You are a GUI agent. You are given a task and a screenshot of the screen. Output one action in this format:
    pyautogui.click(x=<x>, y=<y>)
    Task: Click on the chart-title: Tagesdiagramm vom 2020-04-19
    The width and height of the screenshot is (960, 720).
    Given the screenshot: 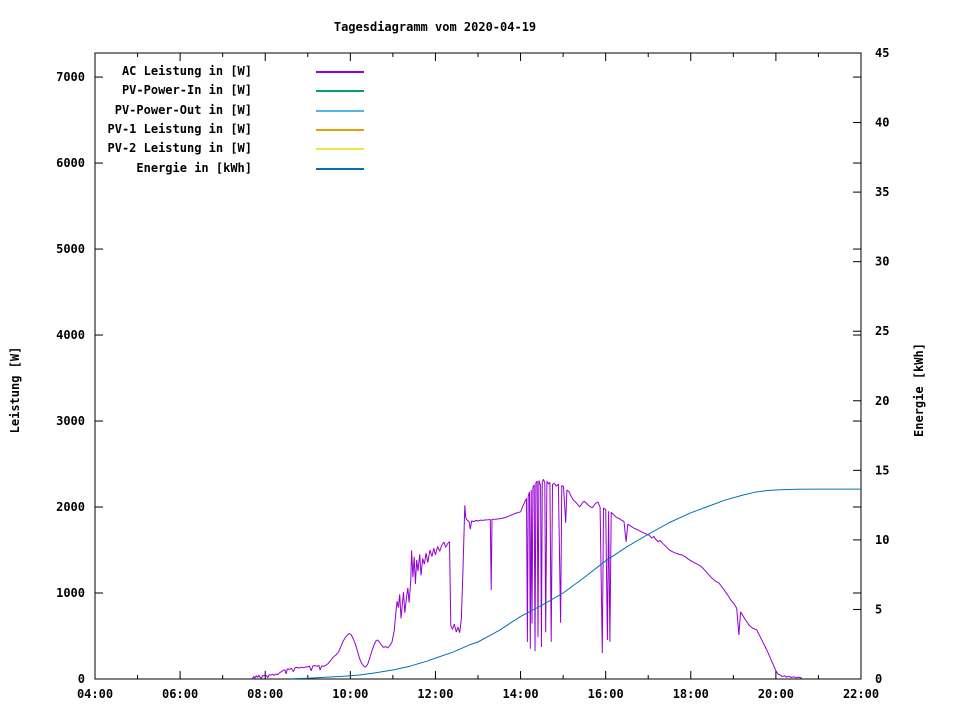 What is the action you would take?
    pyautogui.click(x=435, y=27)
    